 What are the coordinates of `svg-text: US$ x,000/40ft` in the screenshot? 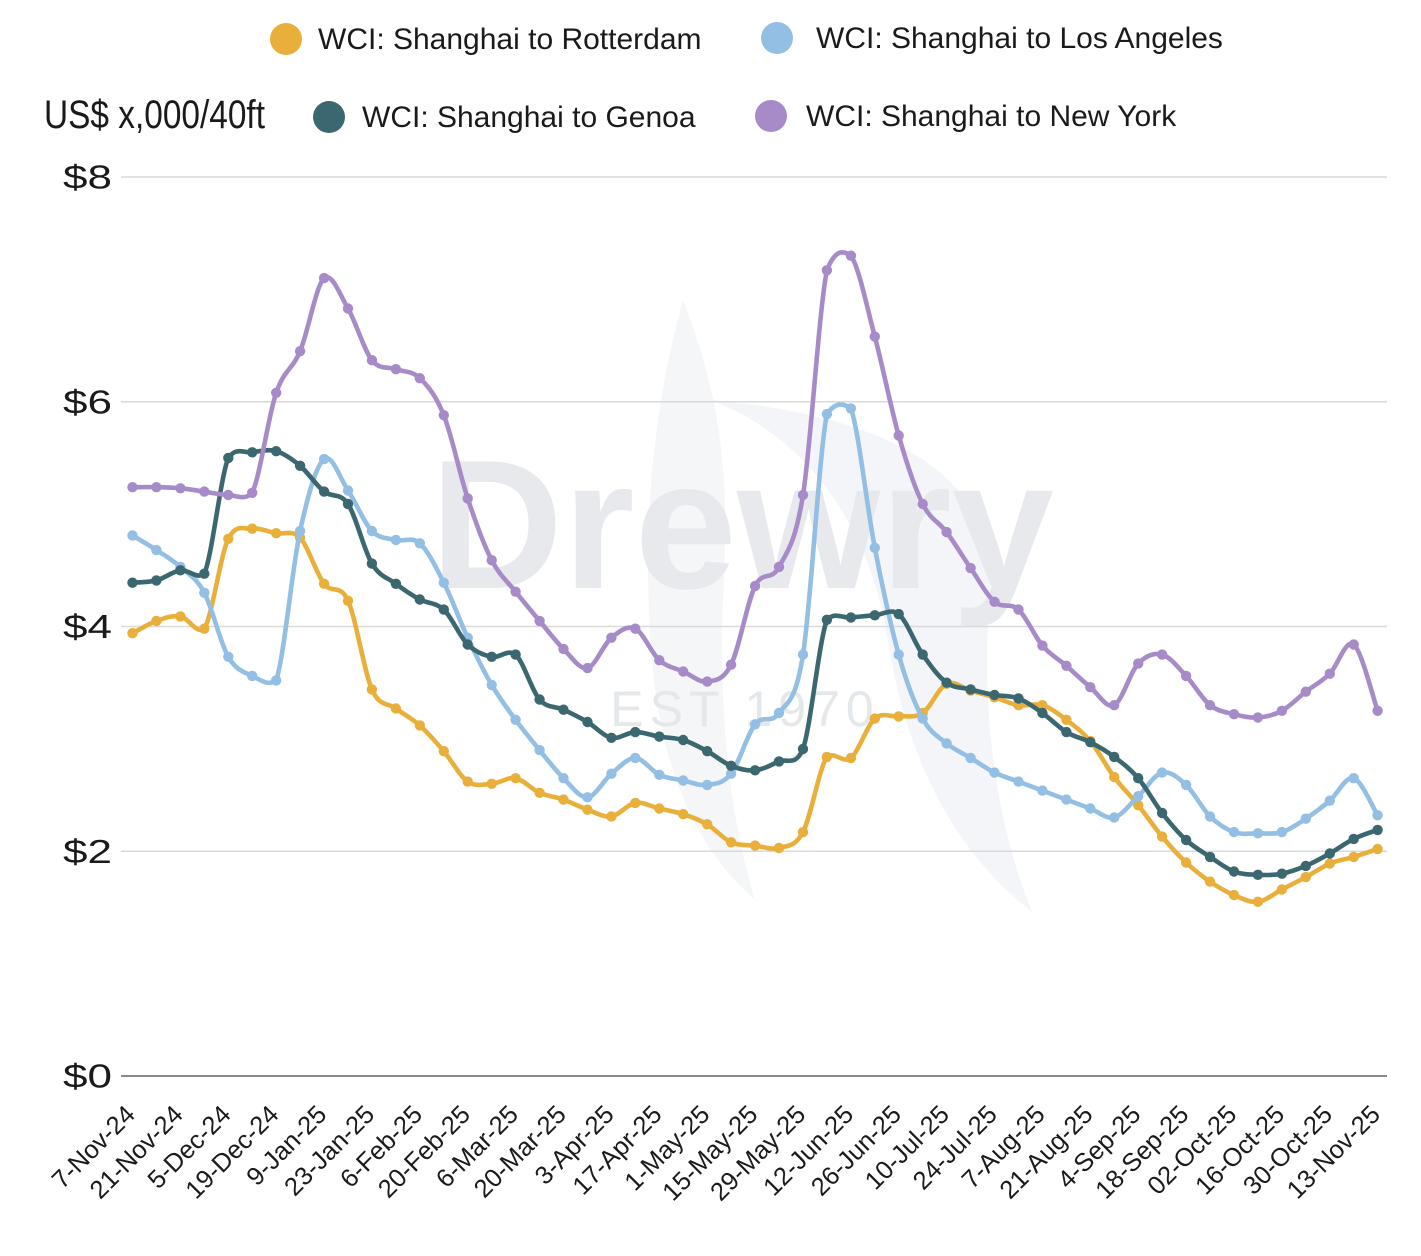 It's located at (154, 115).